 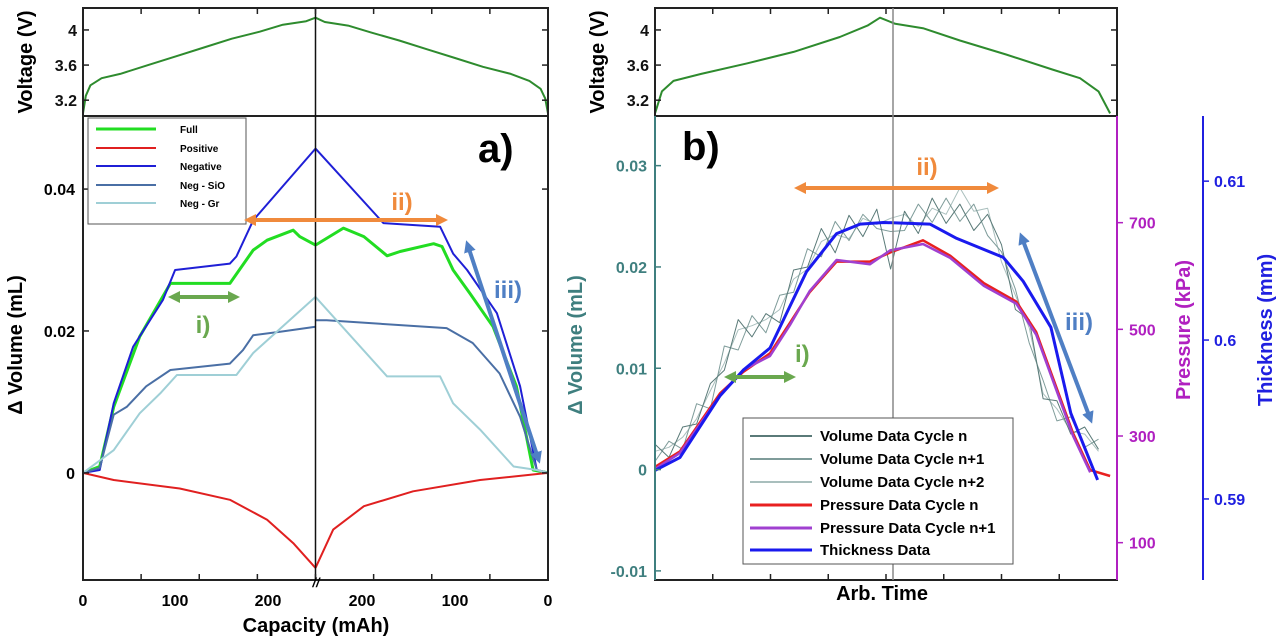 I want to click on a-panel-label: a), so click(x=496, y=149).